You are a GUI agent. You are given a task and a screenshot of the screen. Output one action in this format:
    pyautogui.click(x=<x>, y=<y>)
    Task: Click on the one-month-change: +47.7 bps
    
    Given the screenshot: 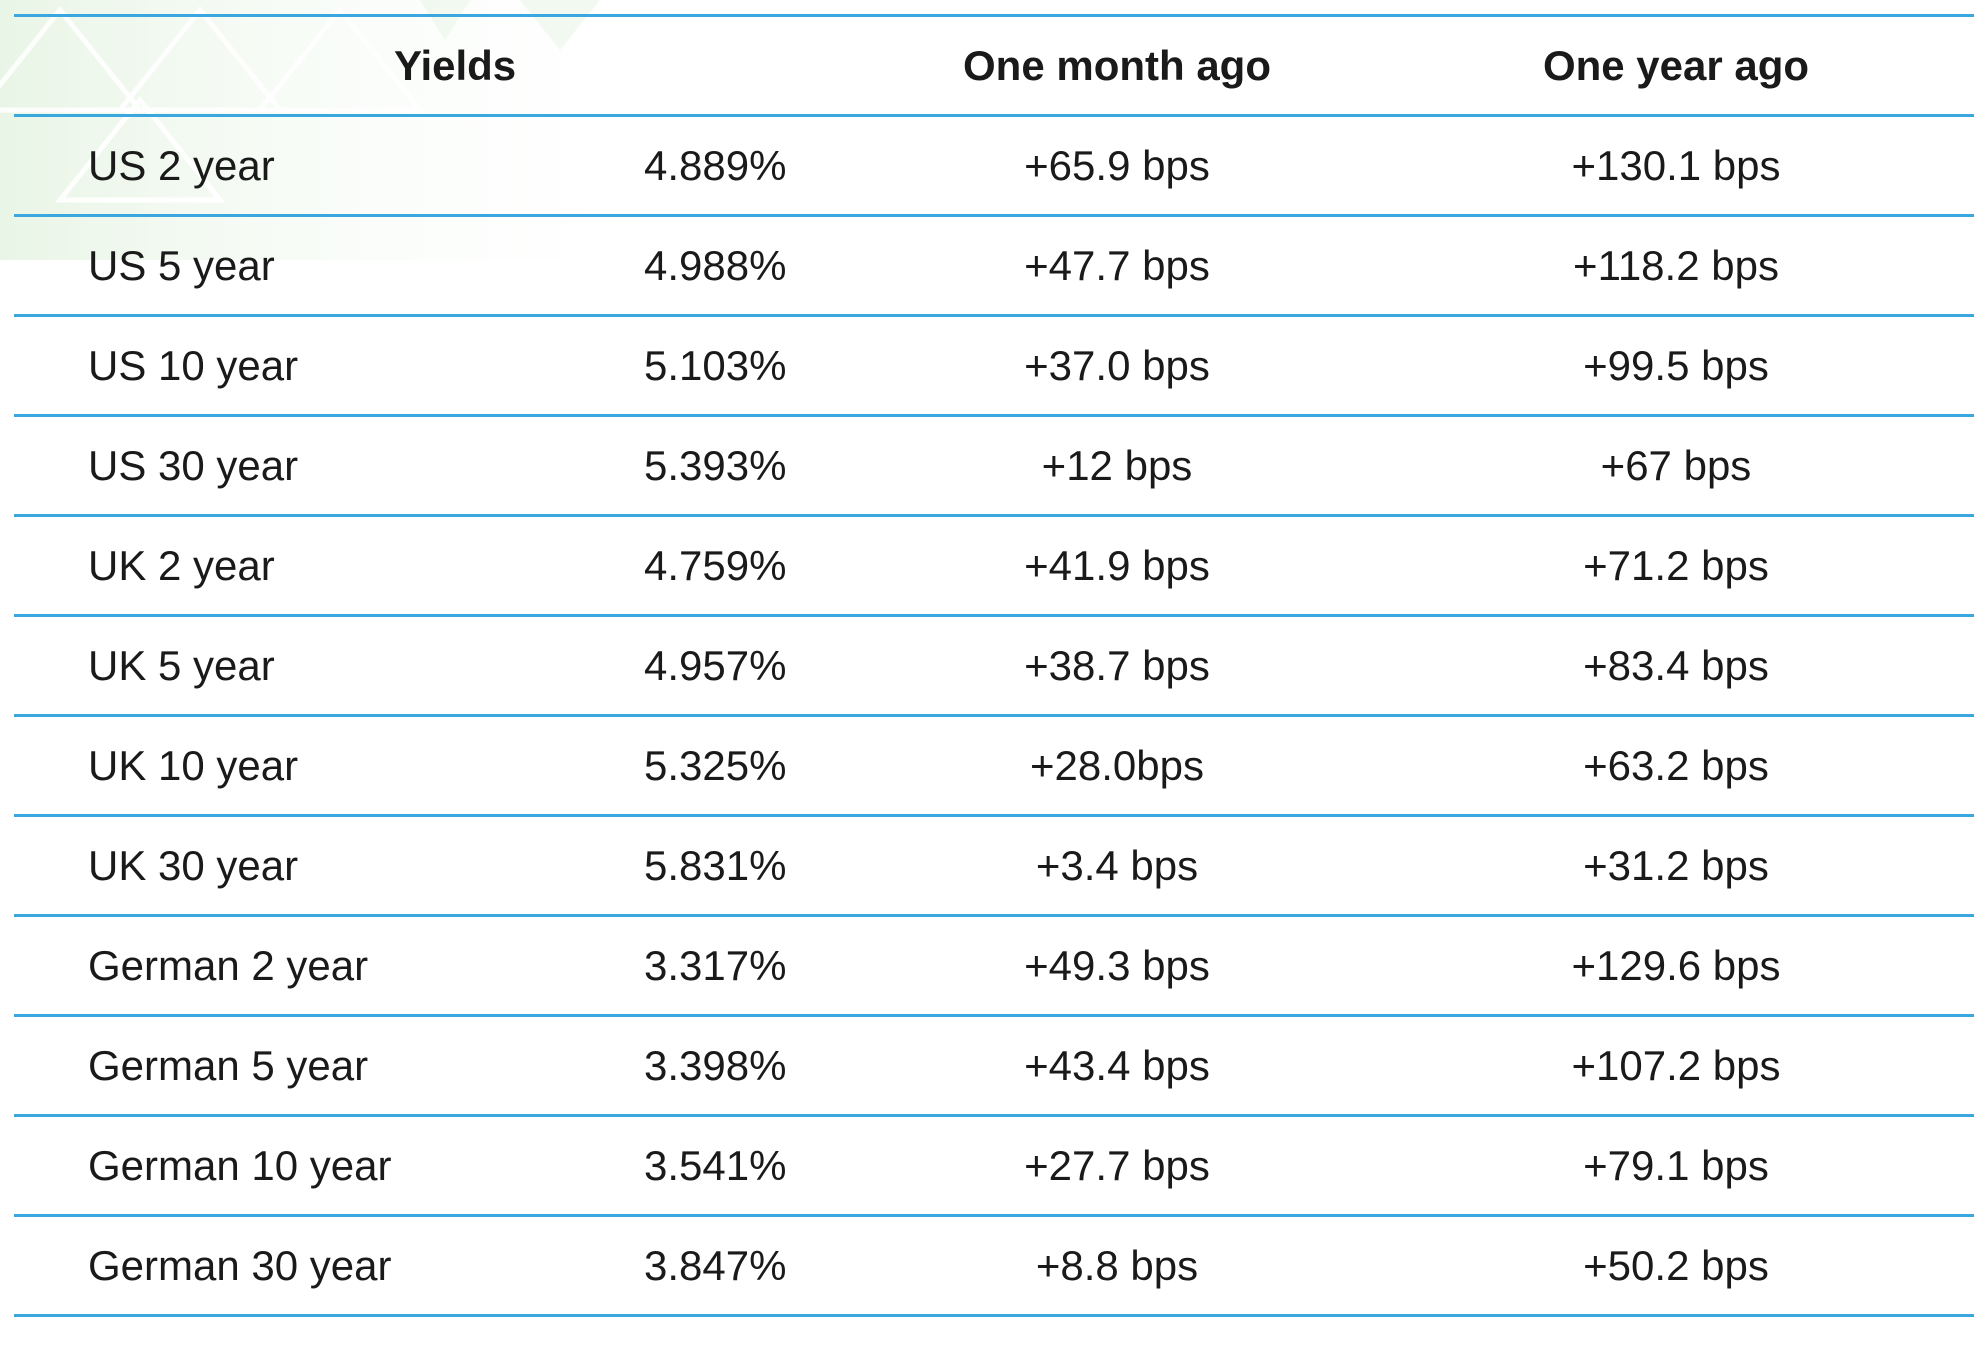 What is the action you would take?
    pyautogui.click(x=1117, y=265)
    